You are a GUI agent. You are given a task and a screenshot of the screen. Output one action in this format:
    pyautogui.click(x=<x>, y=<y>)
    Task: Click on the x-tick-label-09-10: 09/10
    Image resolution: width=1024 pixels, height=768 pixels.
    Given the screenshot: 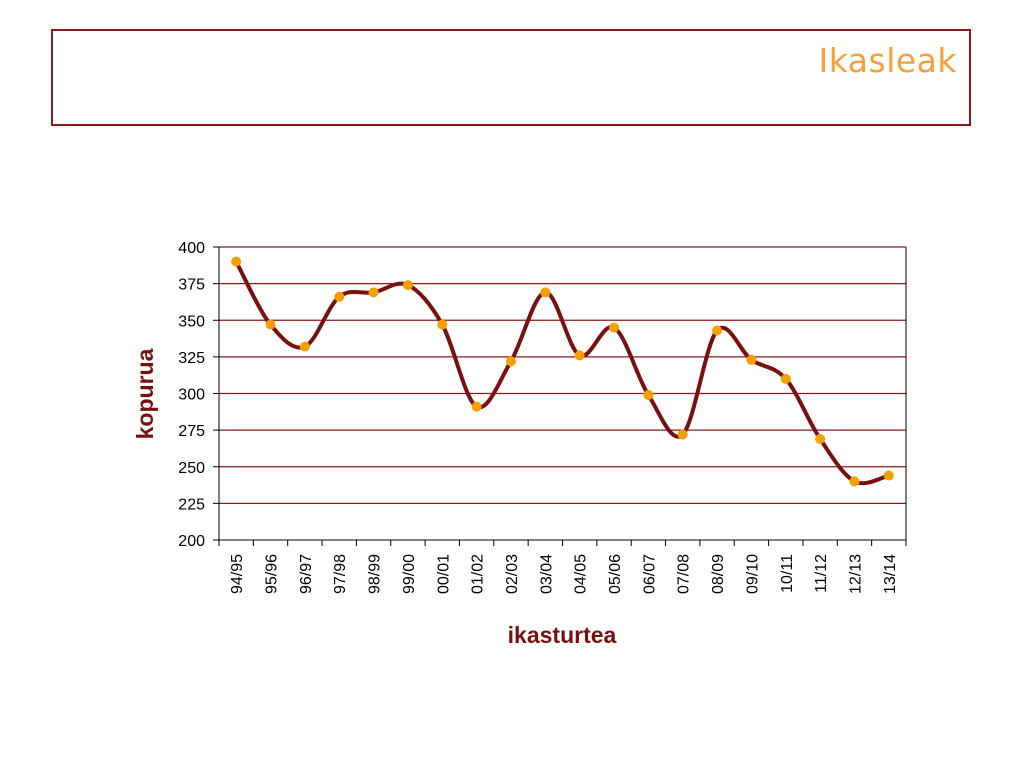 What is the action you would take?
    pyautogui.click(x=752, y=574)
    